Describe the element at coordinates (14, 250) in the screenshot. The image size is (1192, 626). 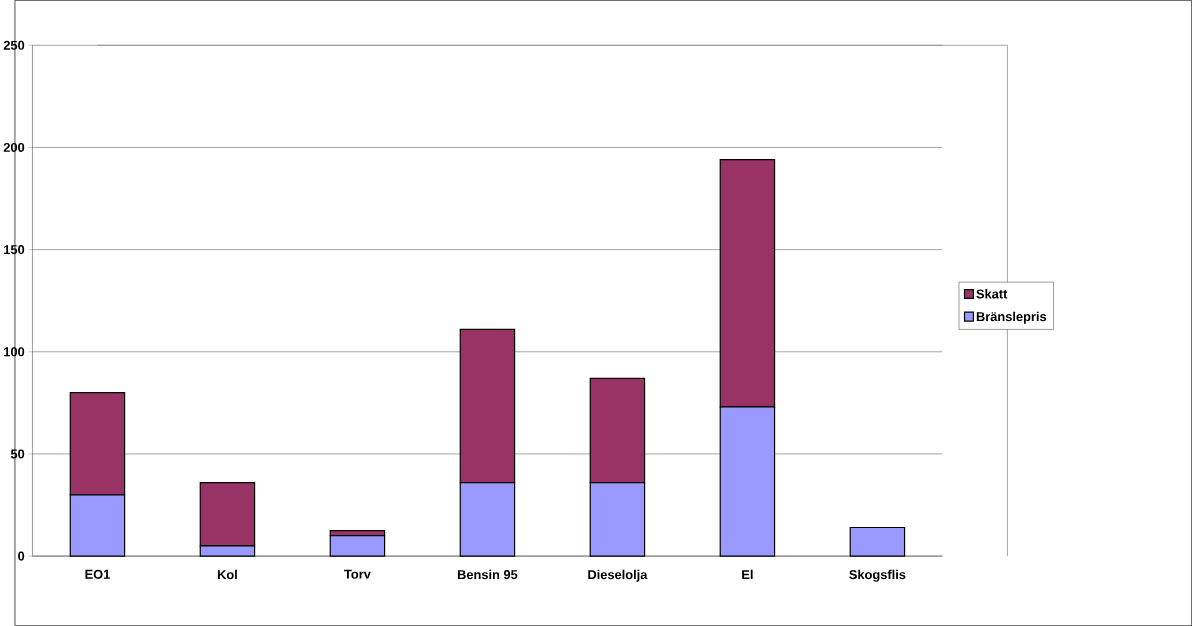
I see `y-tick-label: 150` at that location.